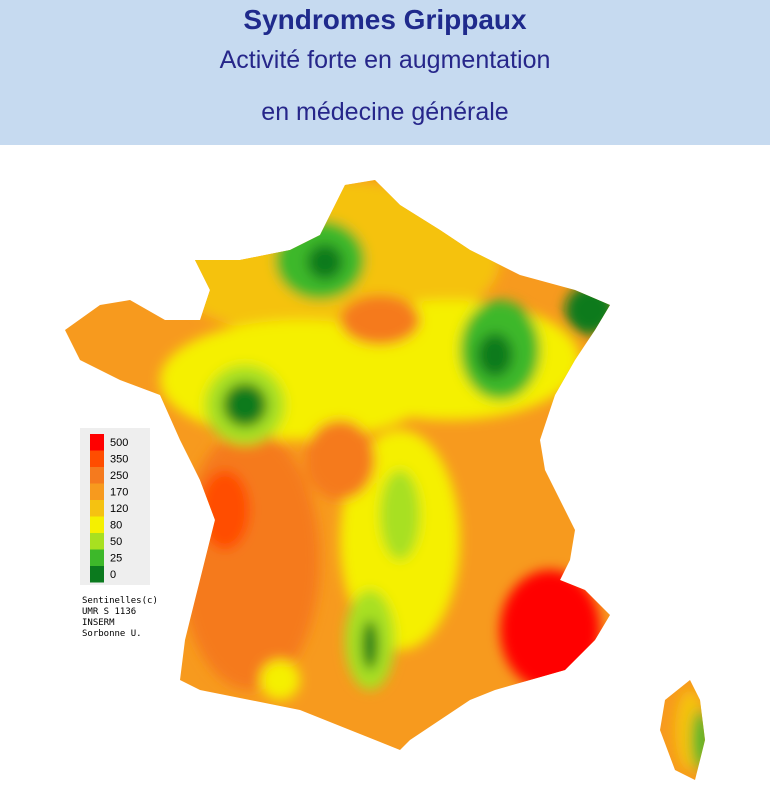 The width and height of the screenshot is (770, 810). Describe the element at coordinates (385, 112) in the screenshot. I see `subtitle: en médecine générale` at that location.